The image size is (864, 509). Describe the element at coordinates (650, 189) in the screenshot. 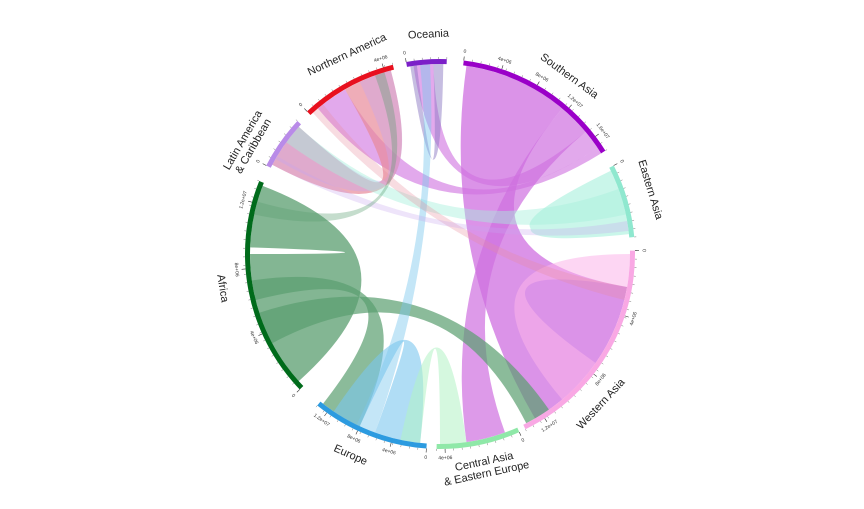

I see `region-label-eastern-asia: Eastern Asia` at that location.